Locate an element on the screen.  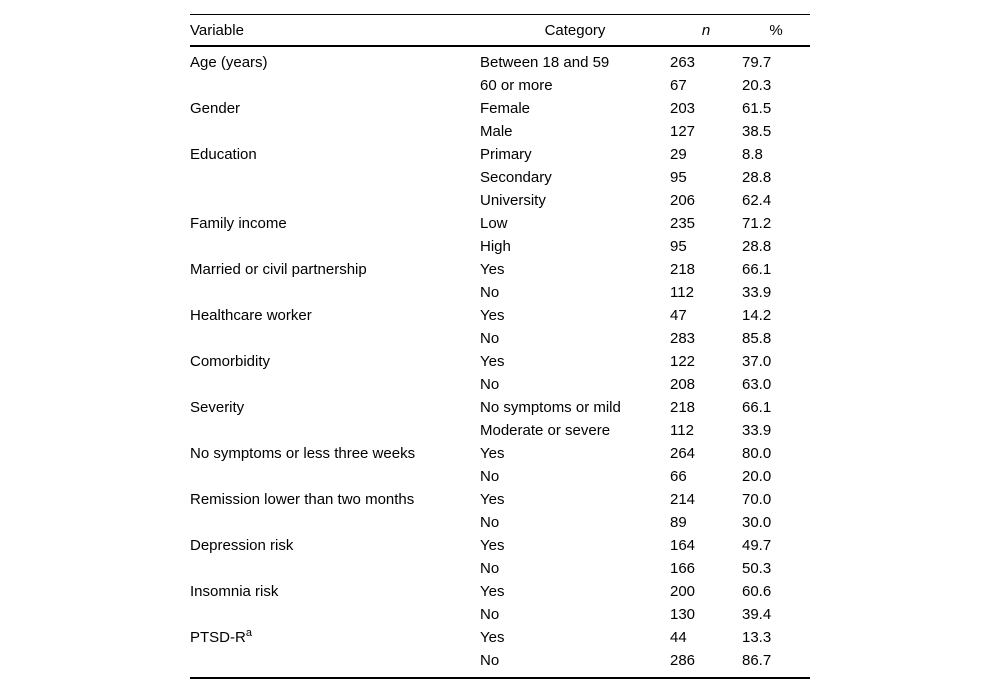
table-row: High 95 28.8 is located at coordinates (500, 246).